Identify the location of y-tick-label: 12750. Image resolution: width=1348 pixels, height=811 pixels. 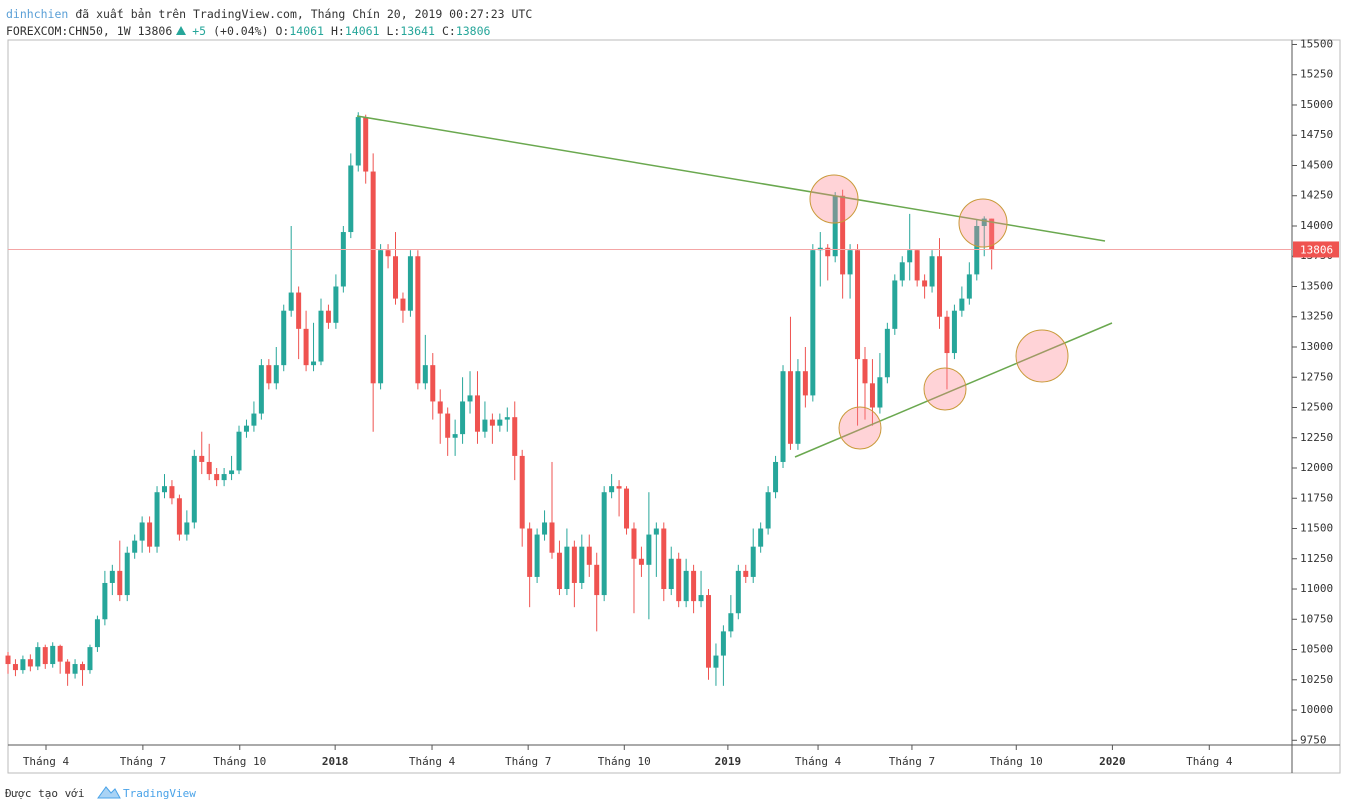
(1316, 376).